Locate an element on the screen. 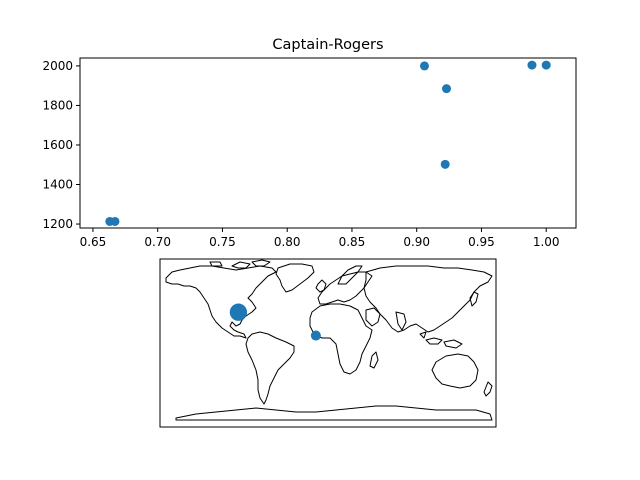 The image size is (640, 480). y-tick-label: 1400 is located at coordinates (57, 185).